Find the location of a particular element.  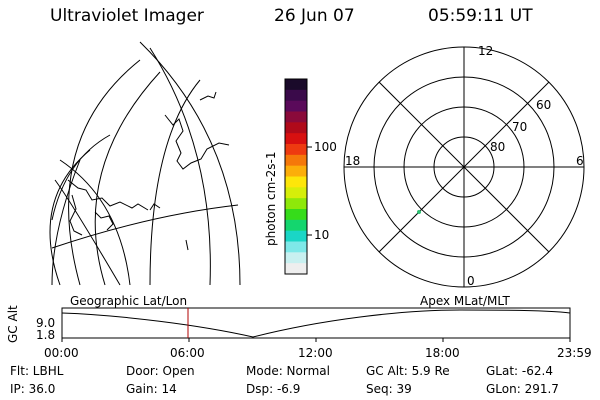

timeline-left-title: Geographic Lat/Lon is located at coordinates (129, 301).